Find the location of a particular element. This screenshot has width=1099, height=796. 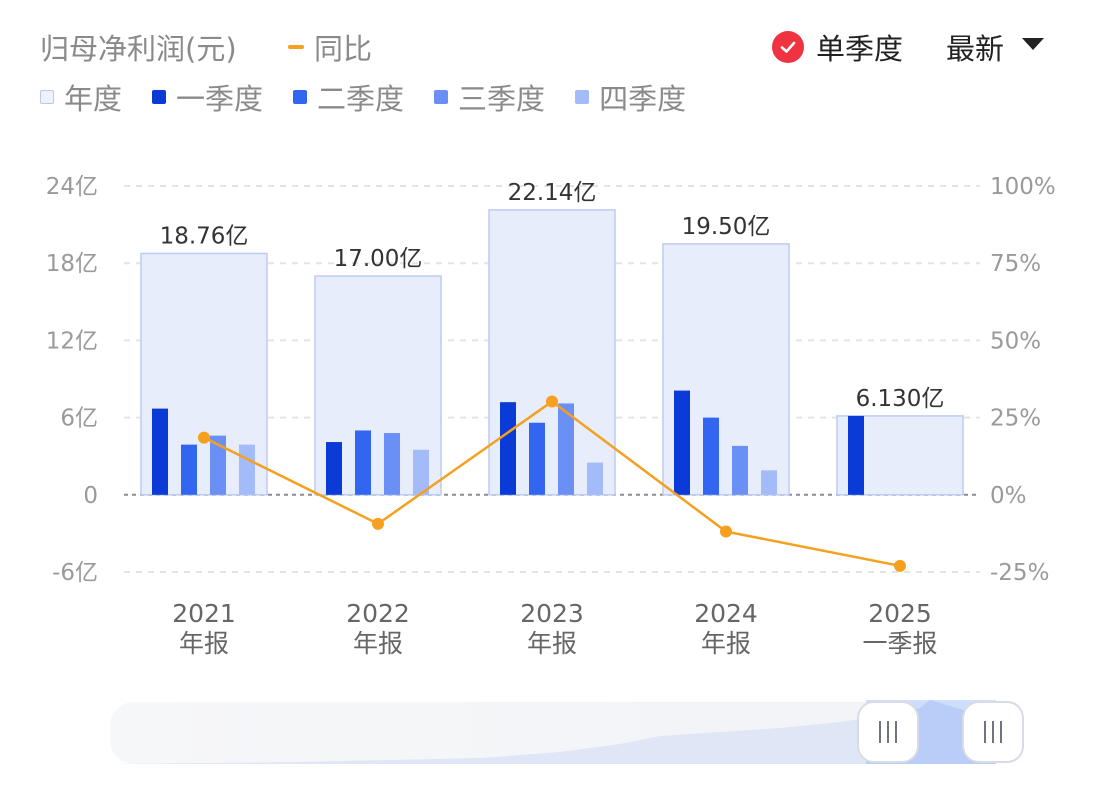

legend-label-q4: 四季度 is located at coordinates (643, 99).